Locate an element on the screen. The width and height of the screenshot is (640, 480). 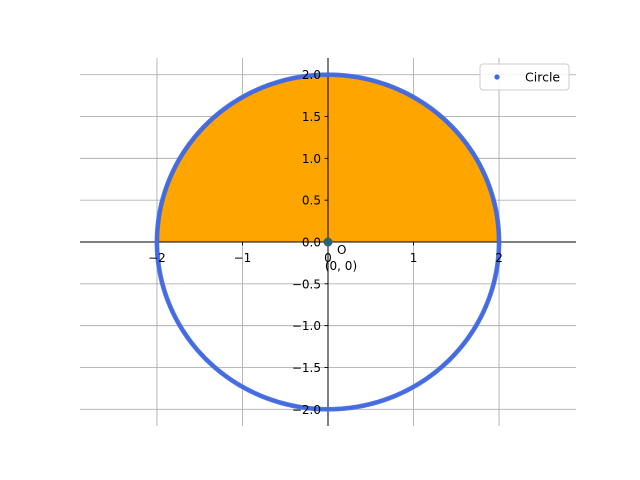
legend-label: Circle is located at coordinates (542, 77).